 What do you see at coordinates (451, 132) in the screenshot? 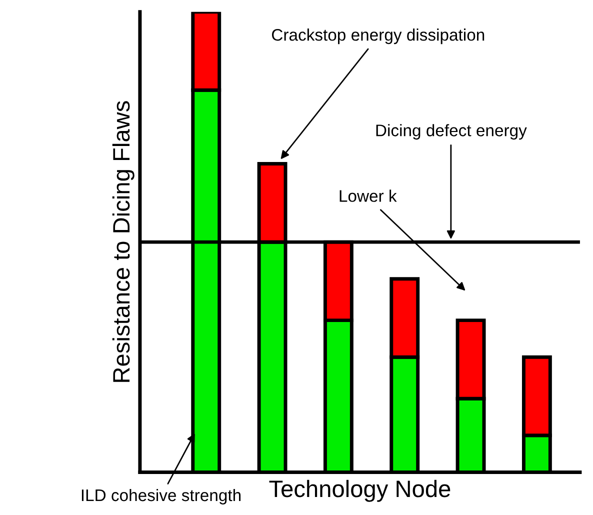
I see `ref-line-label: Dicing defect energy` at bounding box center [451, 132].